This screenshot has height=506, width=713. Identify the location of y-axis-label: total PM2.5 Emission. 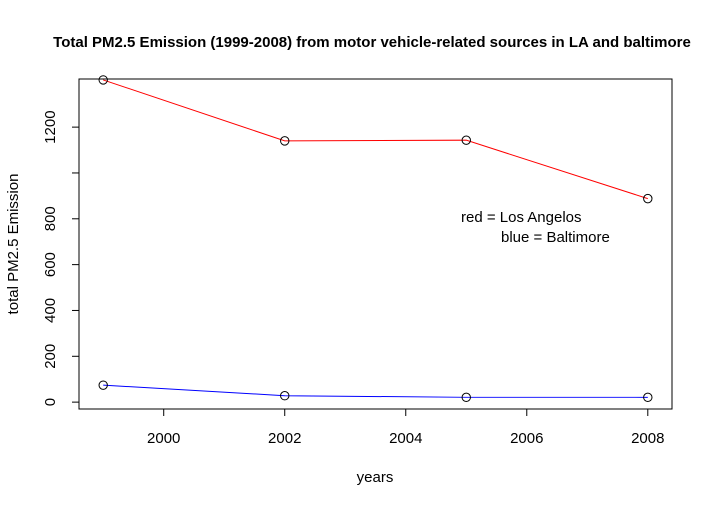
(13, 244).